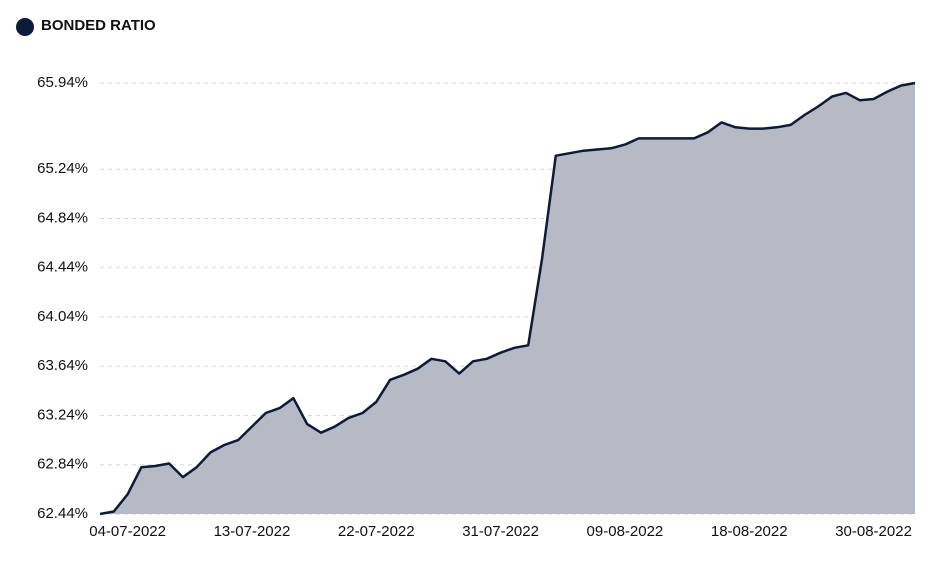  Describe the element at coordinates (25, 27) in the screenshot. I see `legend-marker` at that location.